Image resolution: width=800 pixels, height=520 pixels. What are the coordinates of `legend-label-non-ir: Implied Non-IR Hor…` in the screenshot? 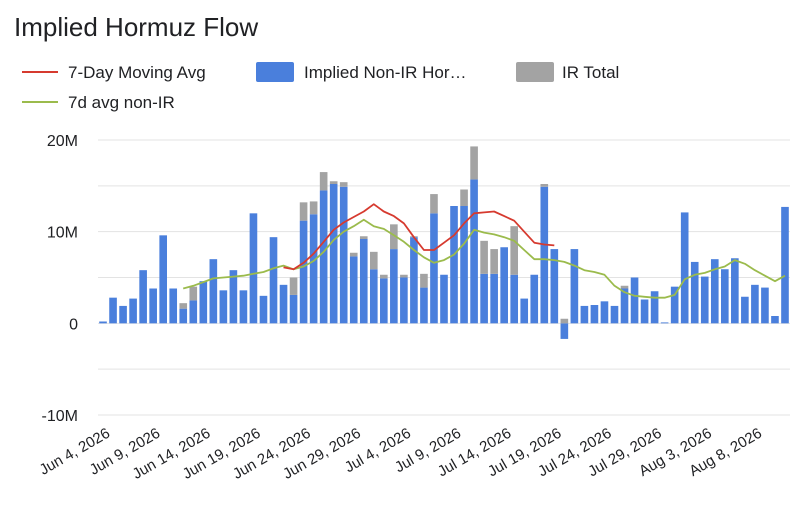 It's located at (385, 72).